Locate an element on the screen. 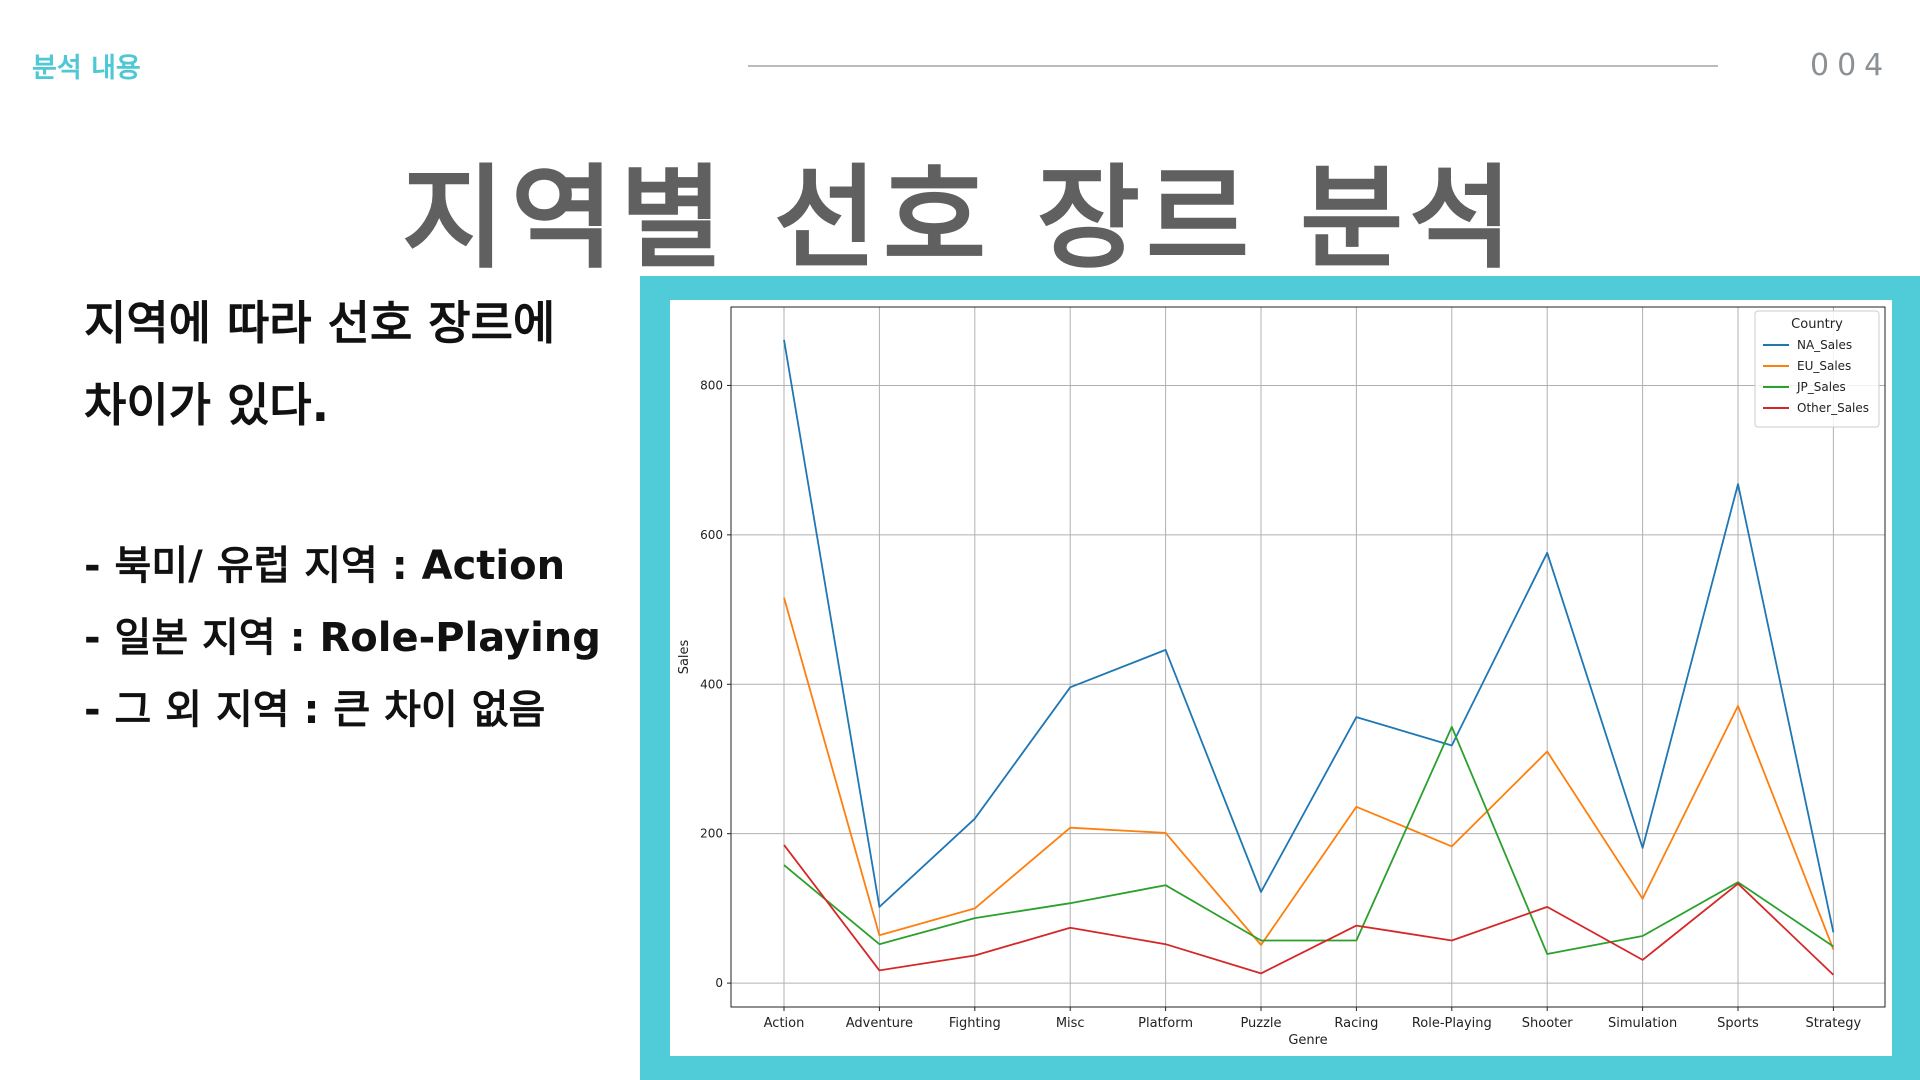 This screenshot has height=1080, width=1920. y-axis-label: Sales is located at coordinates (684, 656).